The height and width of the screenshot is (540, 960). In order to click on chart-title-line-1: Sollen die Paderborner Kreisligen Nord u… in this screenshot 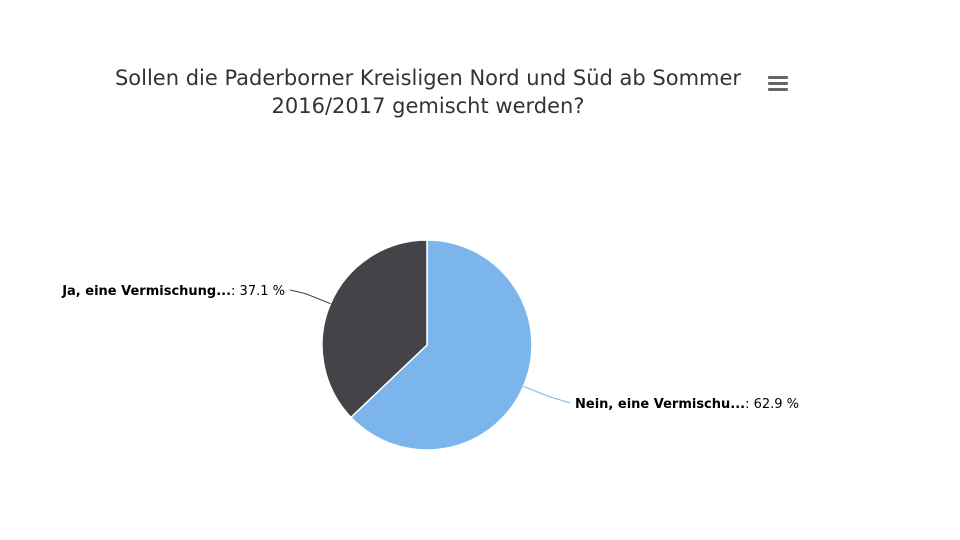, I will do `click(428, 78)`.